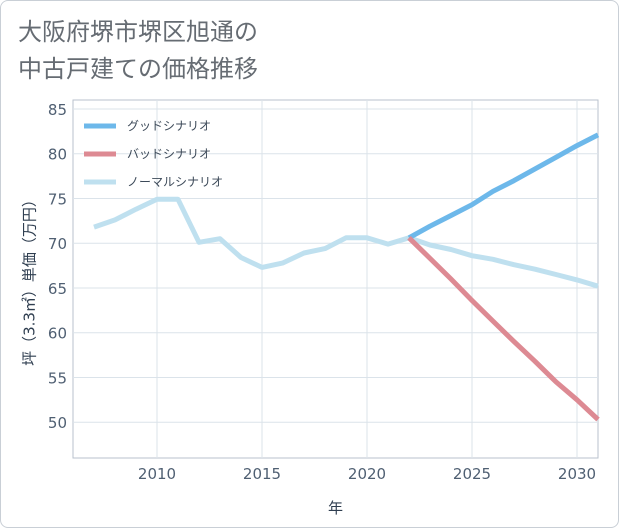  I want to click on chart-title: 大阪府堺市堺区旭通の 中古戸建ての価格推移, so click(298, 51).